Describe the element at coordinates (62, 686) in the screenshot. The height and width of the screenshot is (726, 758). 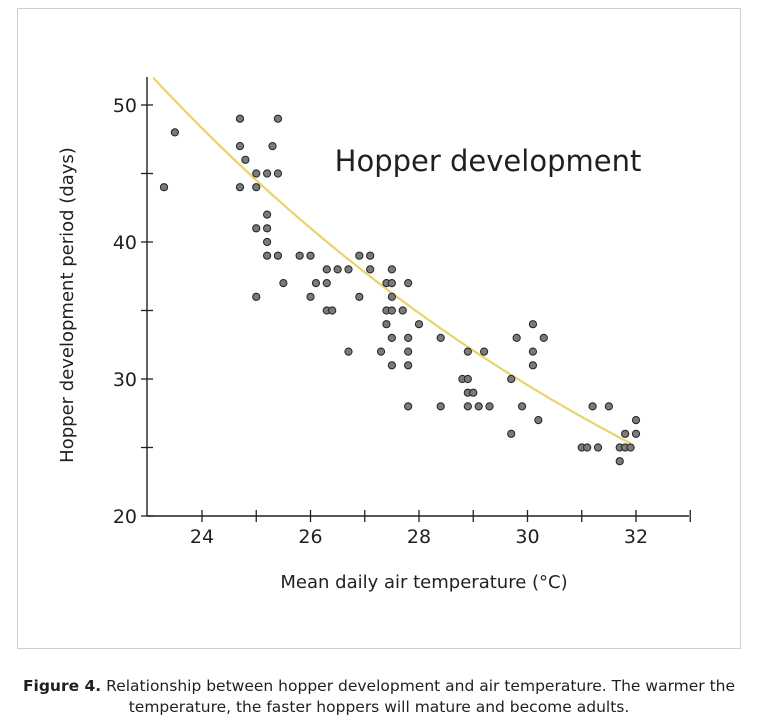
I see `caption-label: Figure 4.` at that location.